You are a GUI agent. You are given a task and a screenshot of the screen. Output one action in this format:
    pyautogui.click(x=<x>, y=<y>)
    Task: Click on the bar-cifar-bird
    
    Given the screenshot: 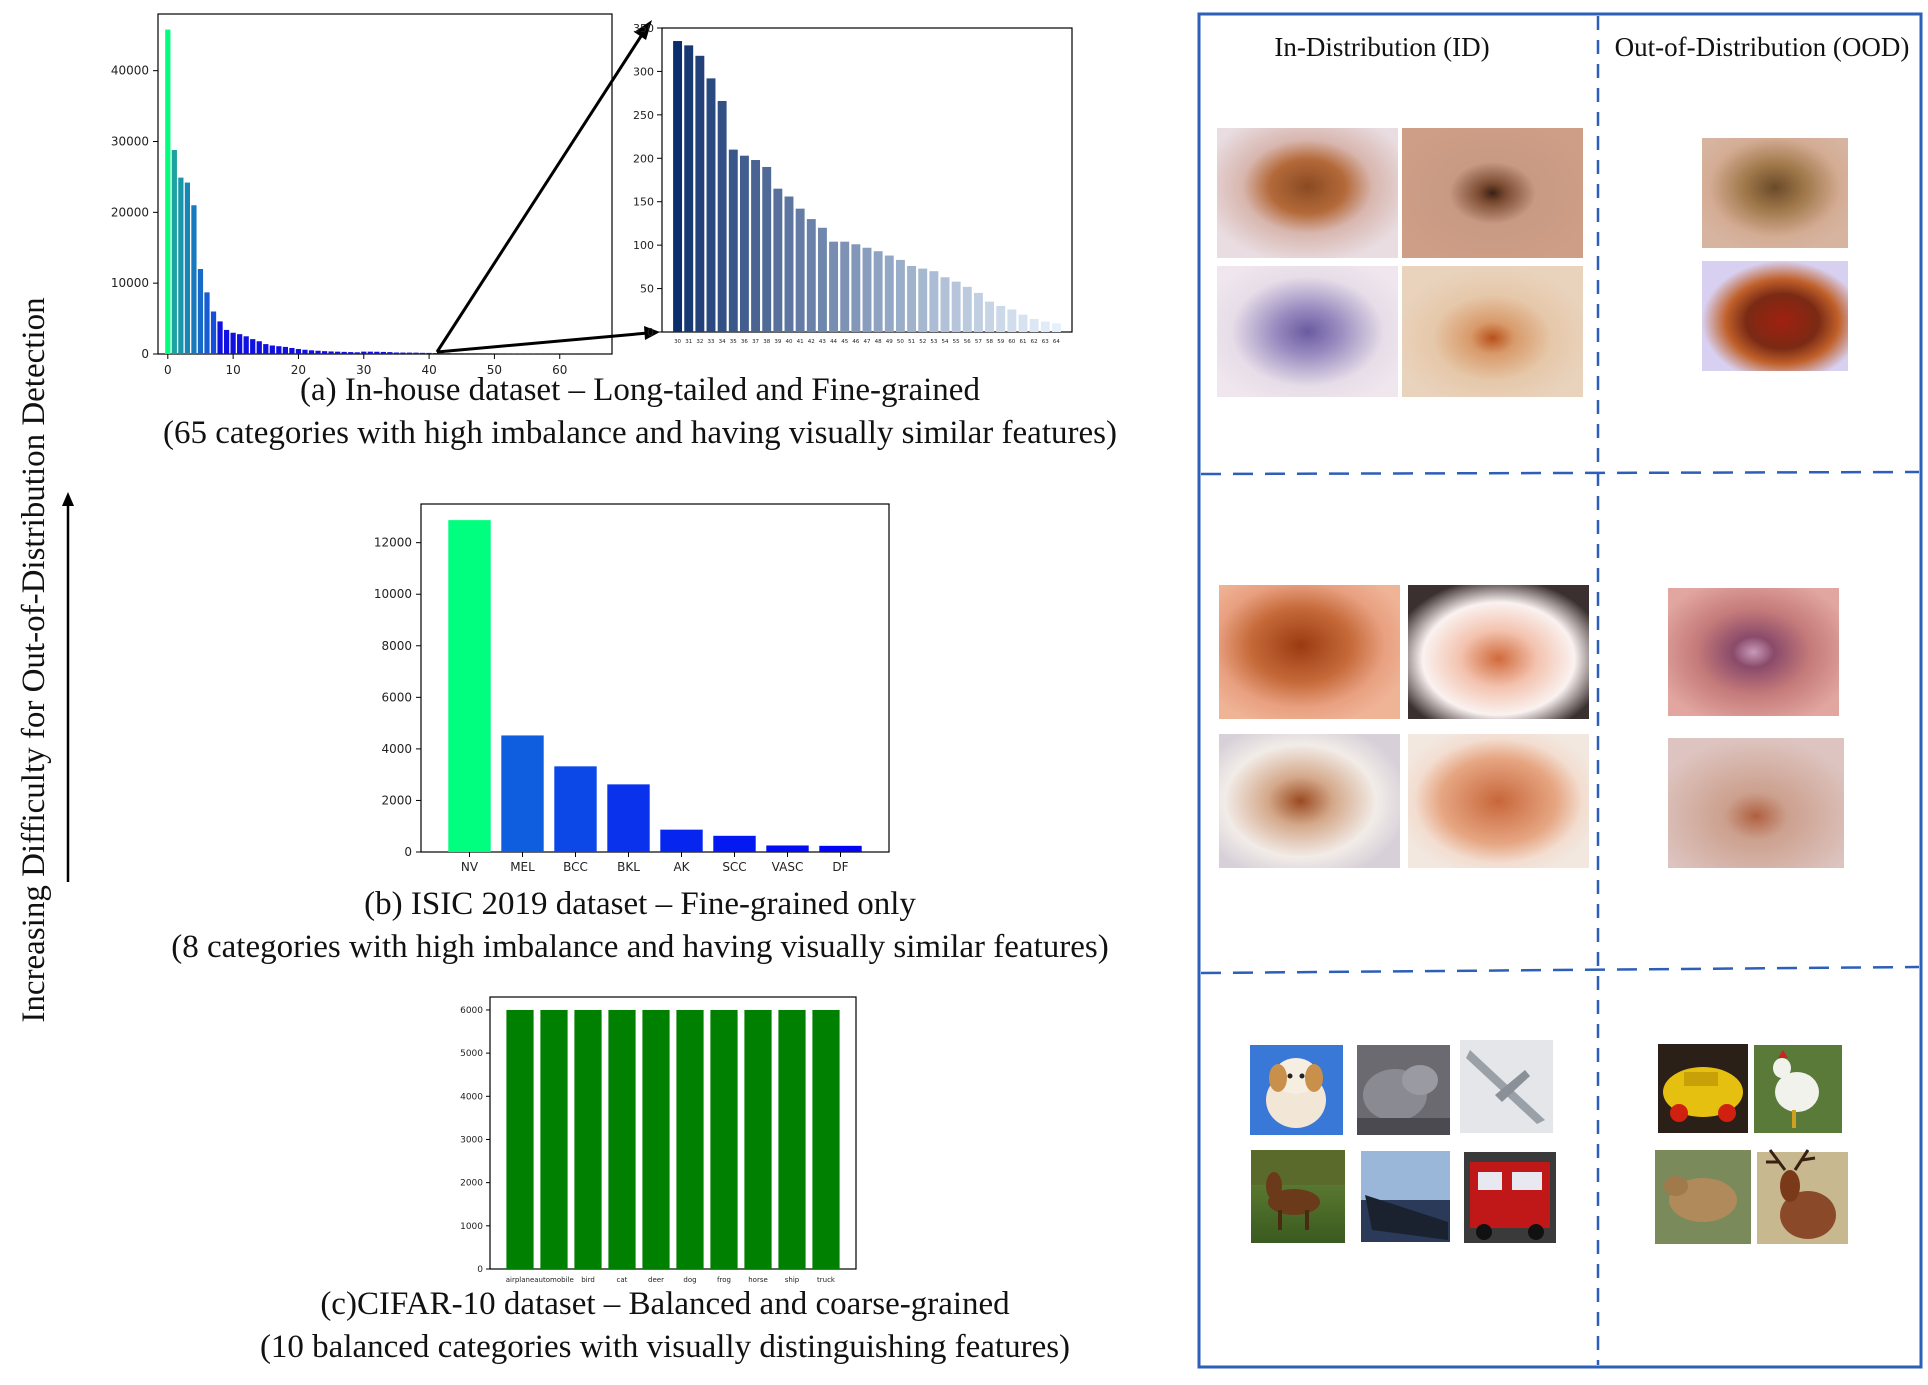 What is the action you would take?
    pyautogui.click(x=588, y=1139)
    